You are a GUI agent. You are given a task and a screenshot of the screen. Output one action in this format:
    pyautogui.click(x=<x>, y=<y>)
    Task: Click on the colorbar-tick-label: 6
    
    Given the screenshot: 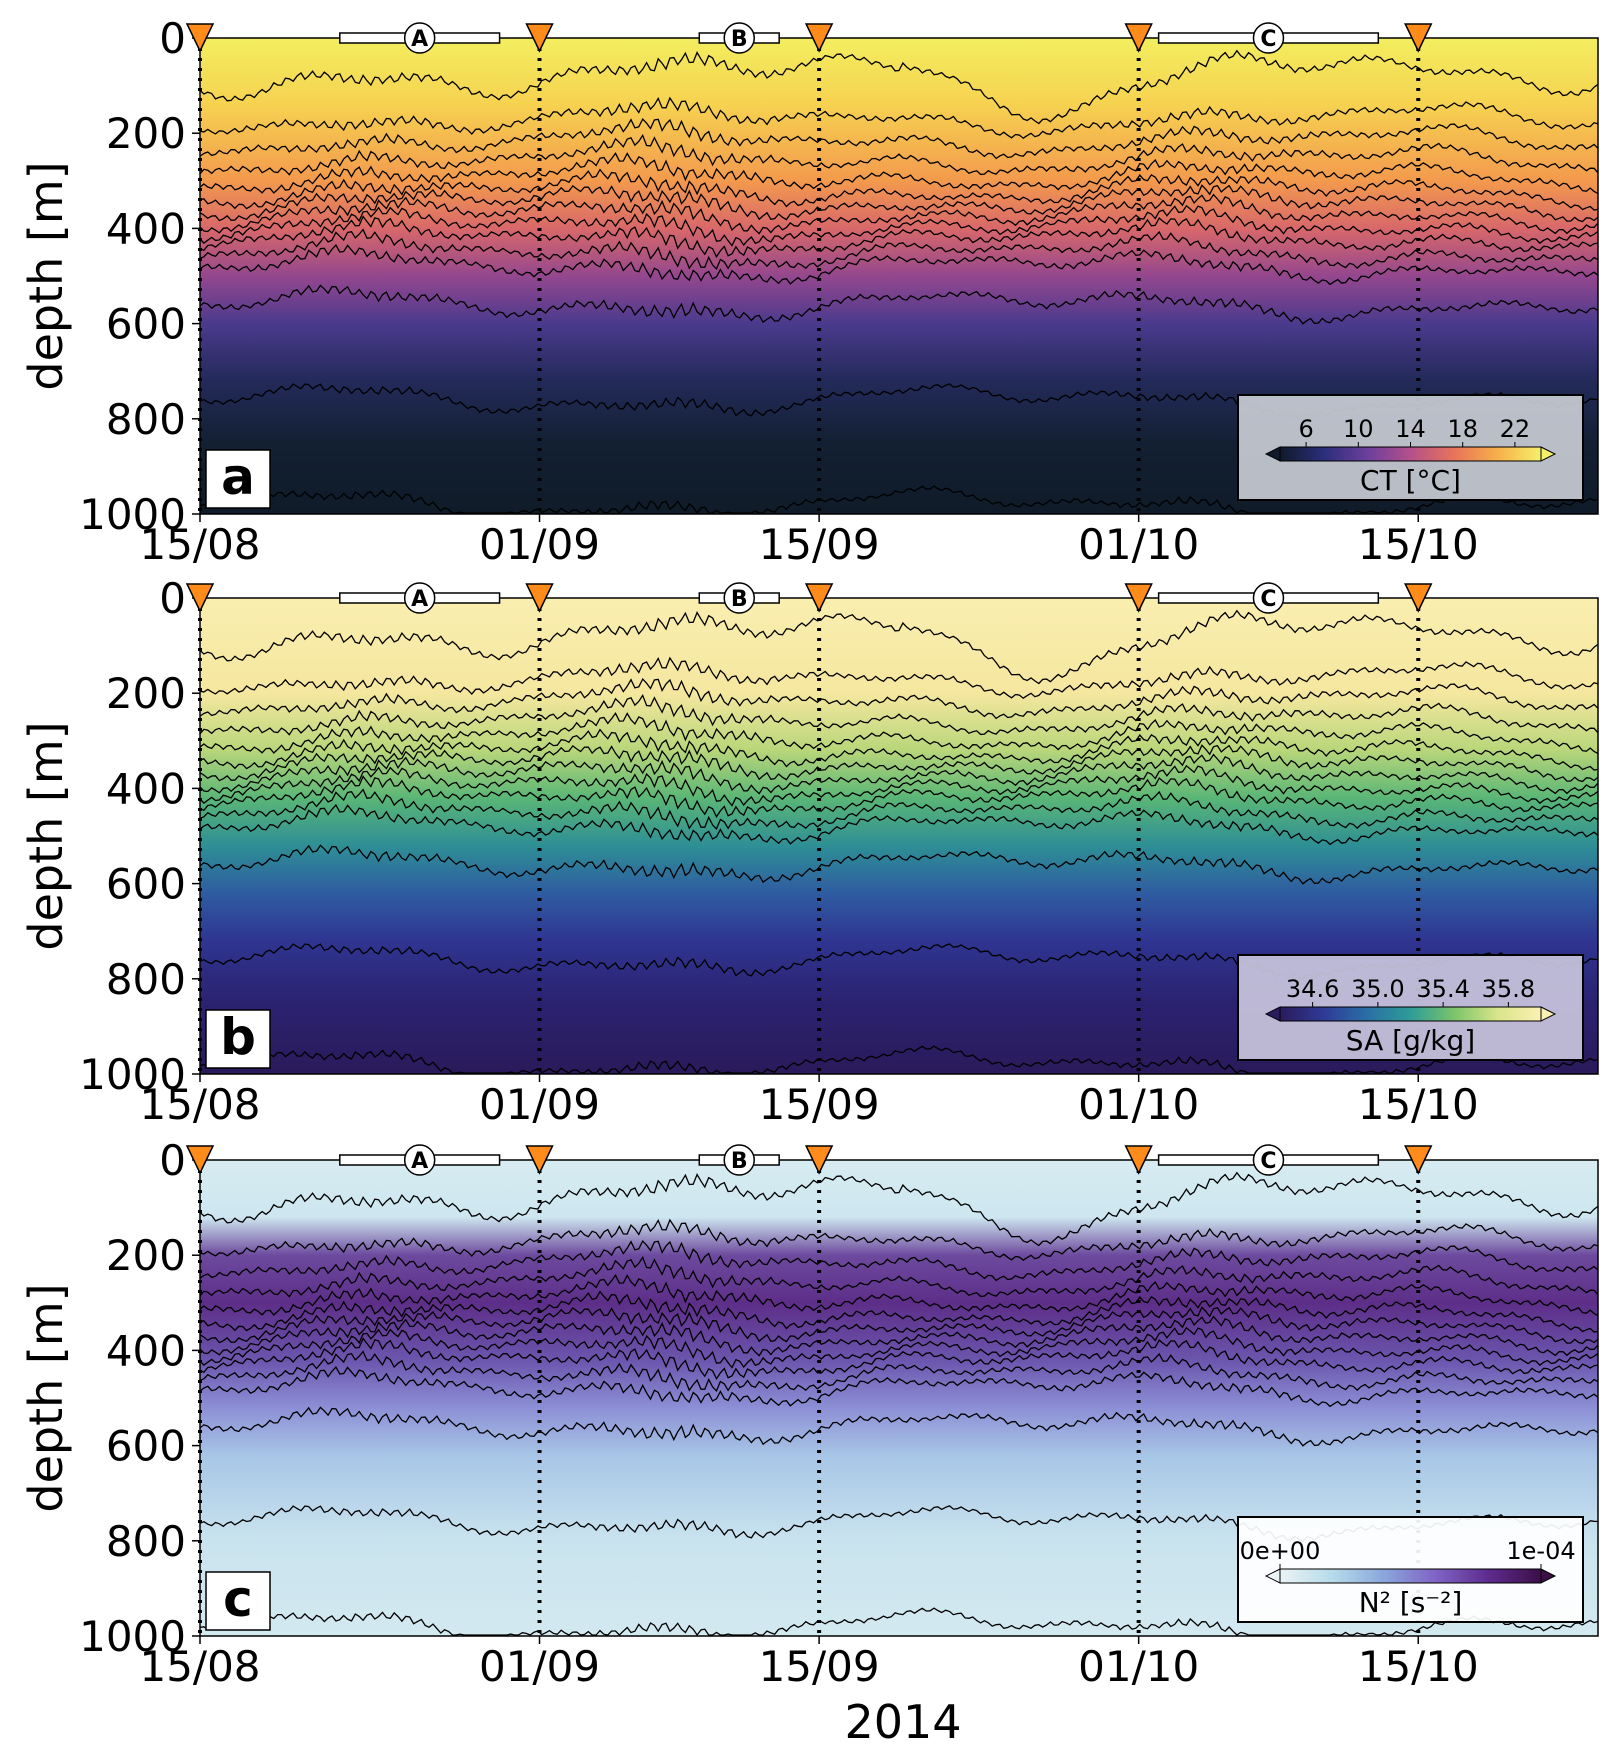 What is the action you would take?
    pyautogui.click(x=1305, y=429)
    